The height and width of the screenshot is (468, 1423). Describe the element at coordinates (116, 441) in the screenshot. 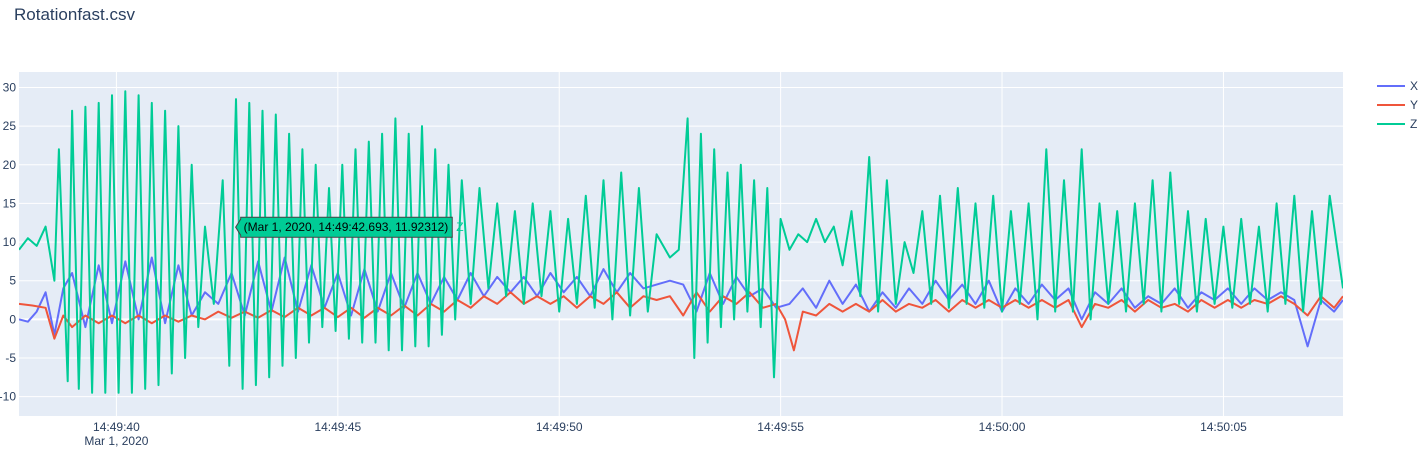

I see `x-tick-sublabel: Mar 1, 2020` at that location.